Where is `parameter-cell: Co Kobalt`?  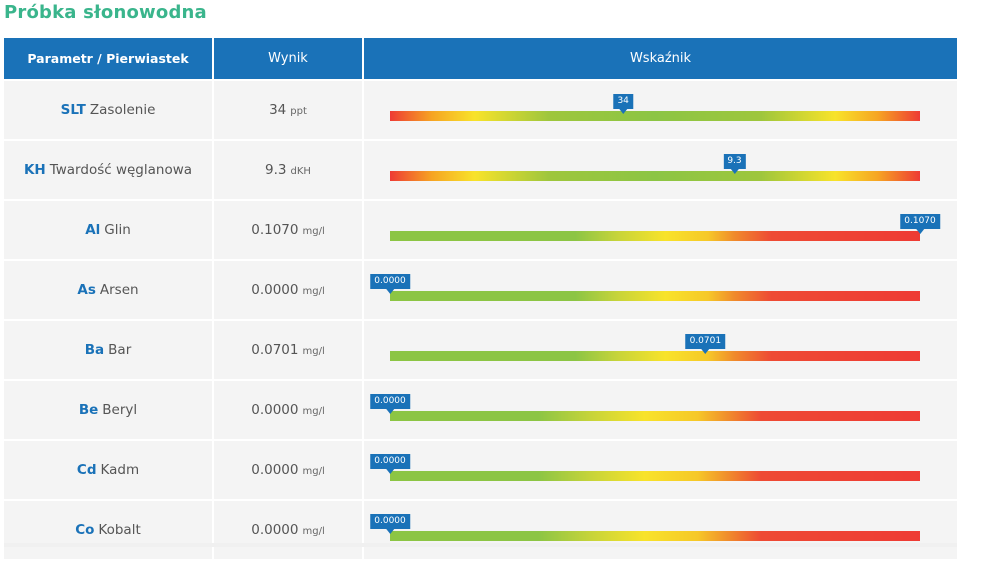 parameter-cell: Co Kobalt is located at coordinates (109, 530).